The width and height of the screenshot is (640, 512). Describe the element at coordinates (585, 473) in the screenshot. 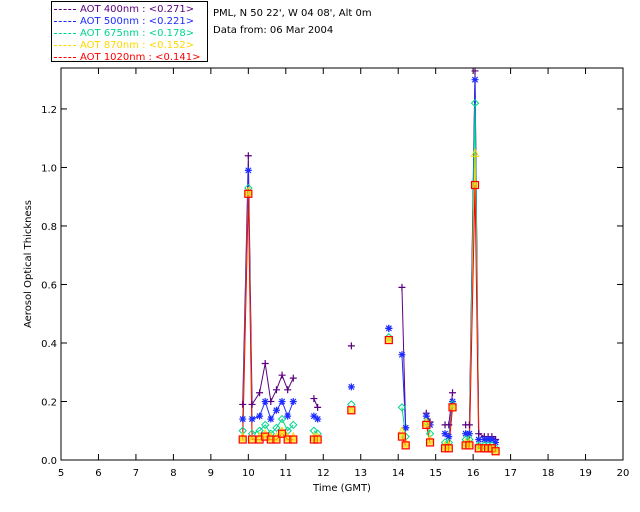

I see `x-tick-label: 19` at that location.